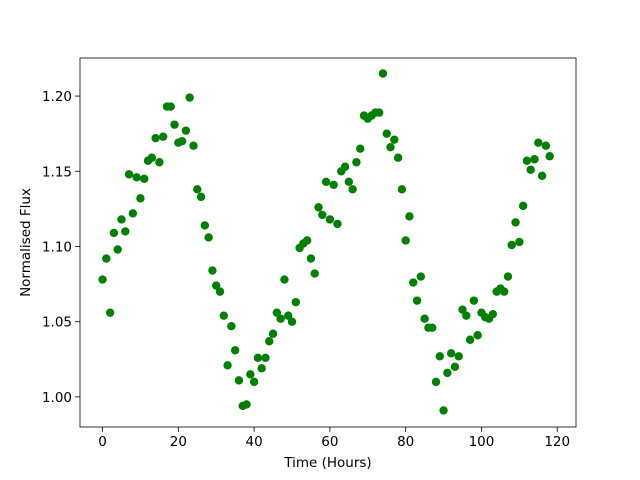  What do you see at coordinates (57, 97) in the screenshot?
I see `y-tick-label: 1.20` at bounding box center [57, 97].